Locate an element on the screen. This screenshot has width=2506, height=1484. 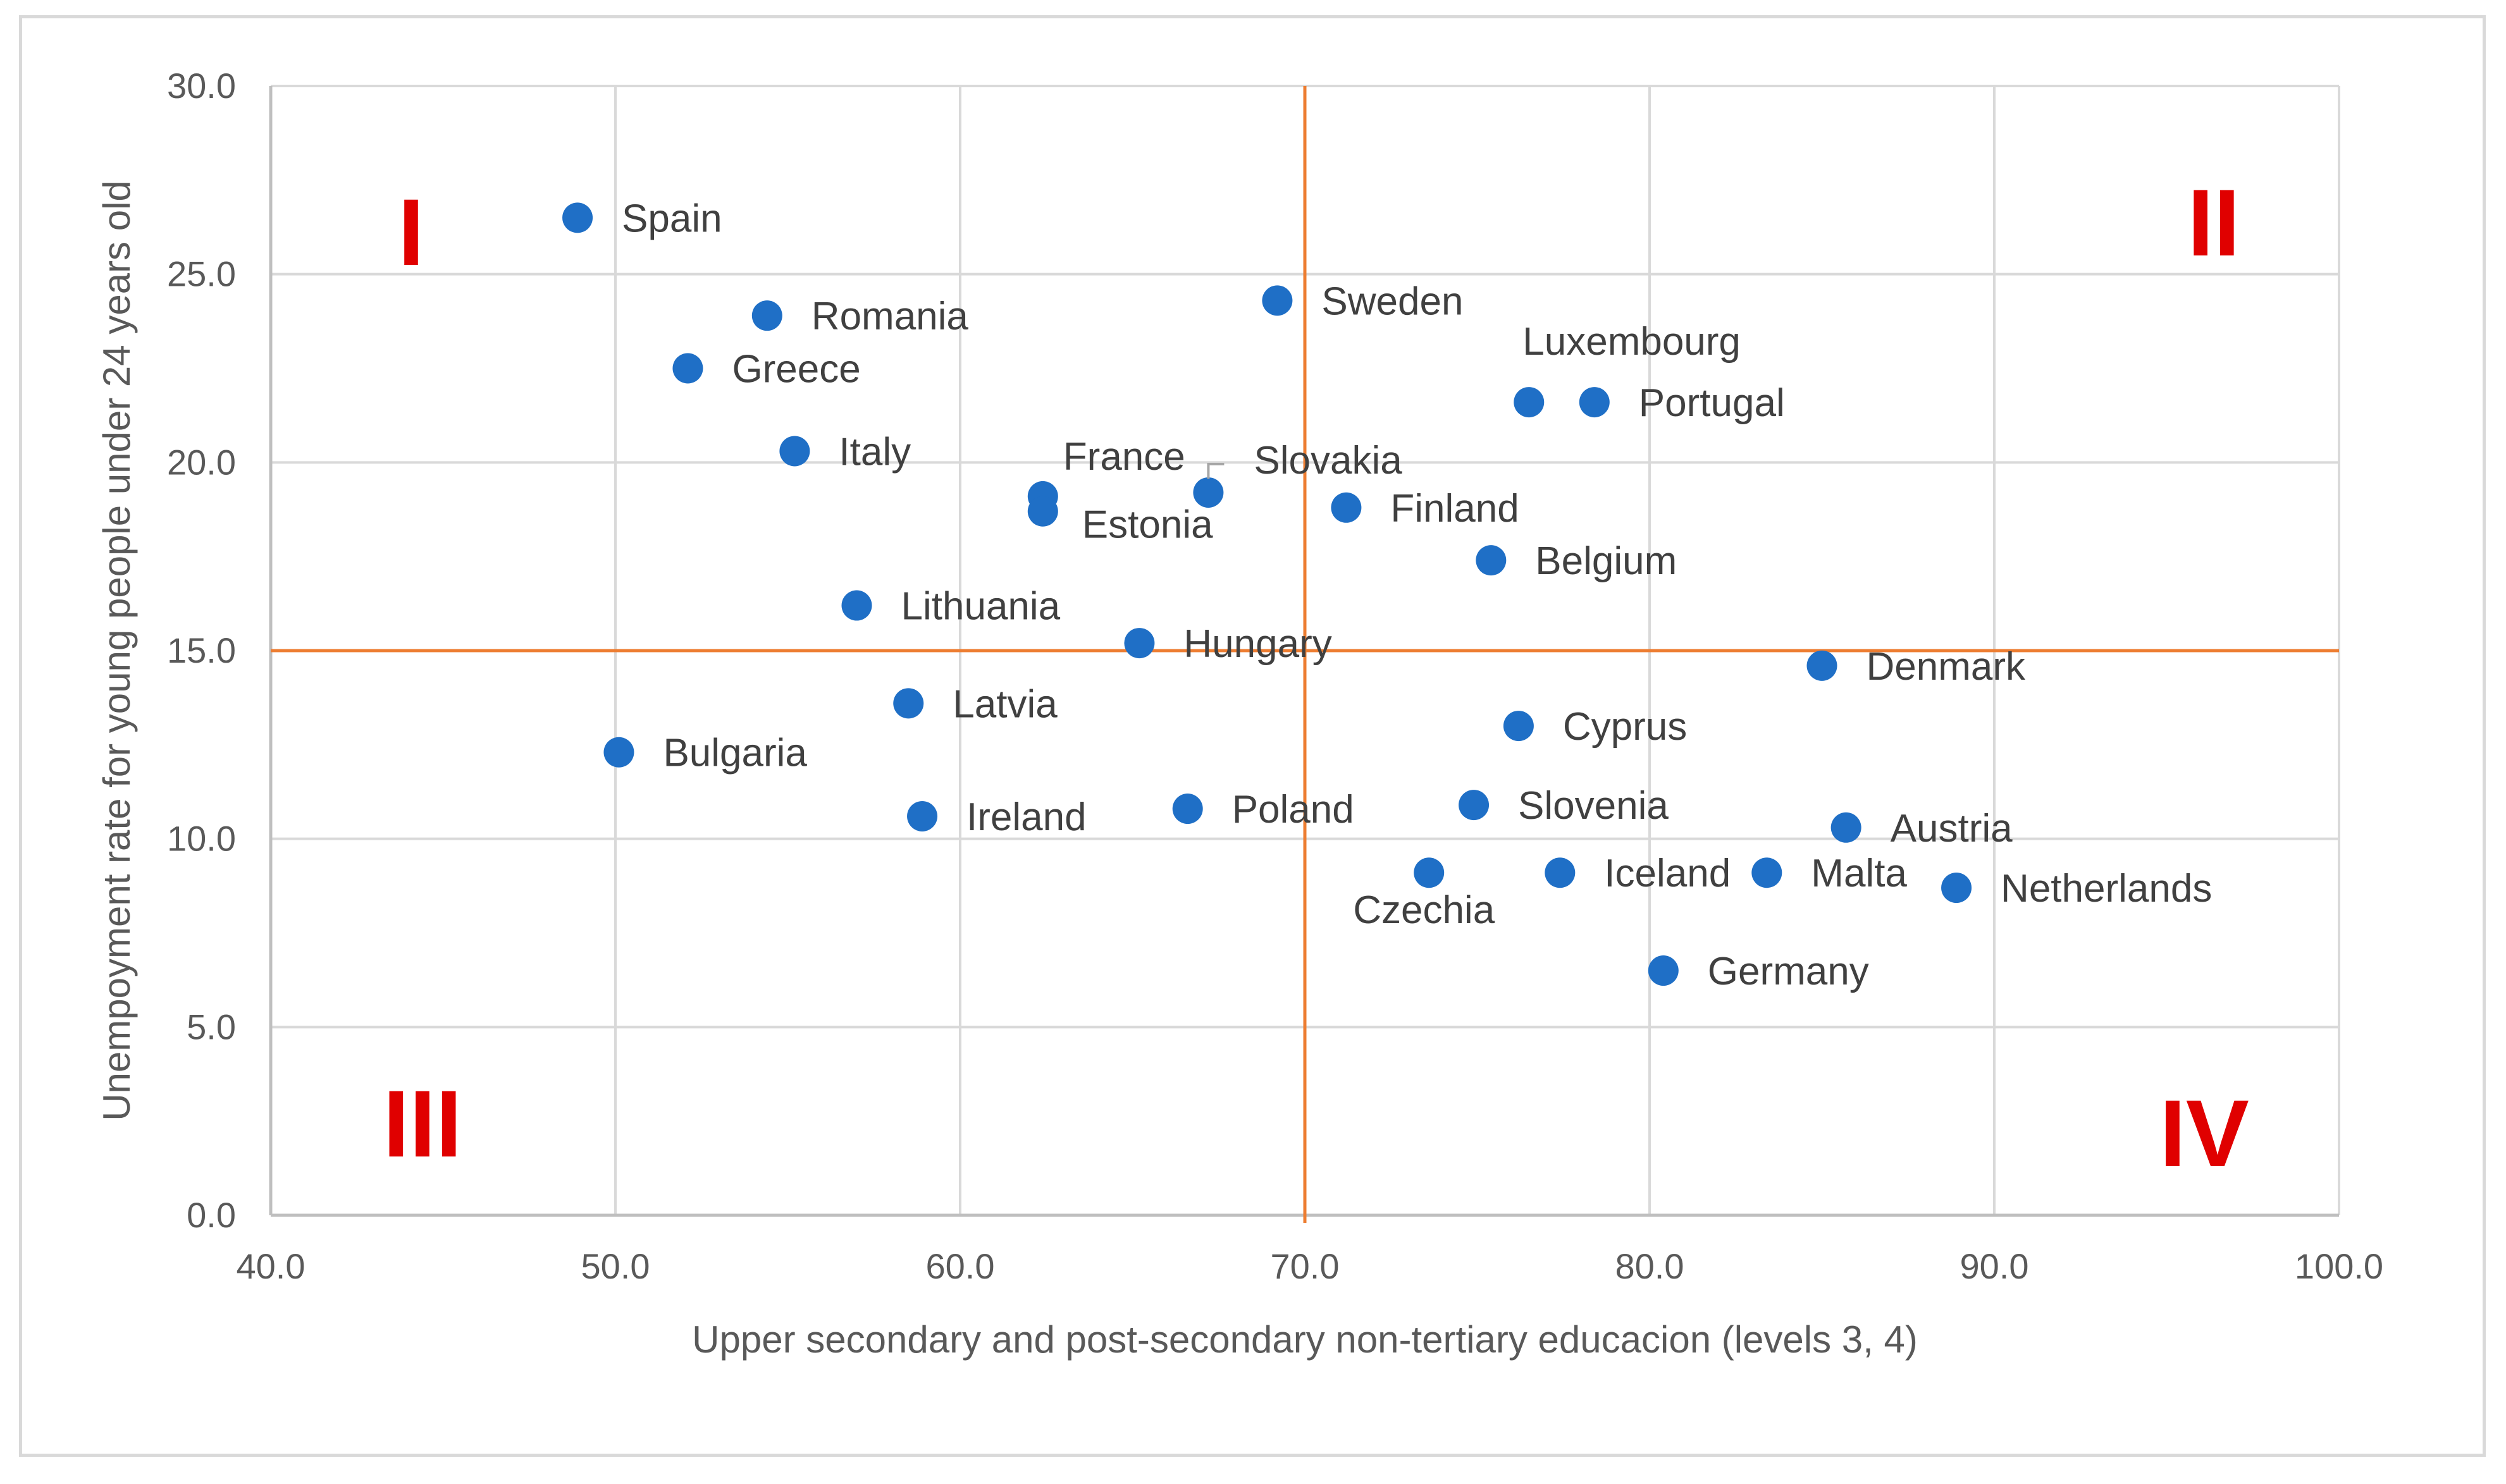
x-tick-label: 50.0 is located at coordinates (616, 1266).